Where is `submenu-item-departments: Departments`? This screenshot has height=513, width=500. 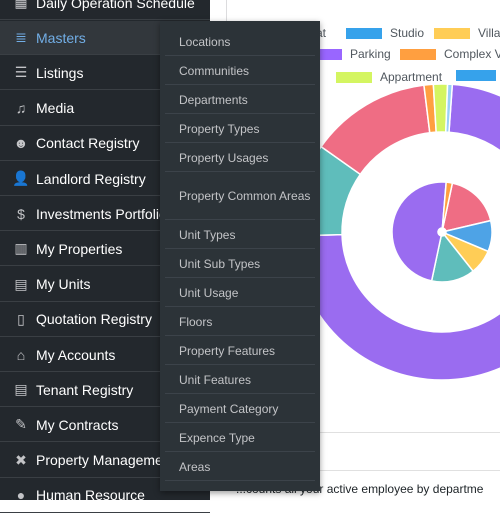 submenu-item-departments: Departments is located at coordinates (240, 100).